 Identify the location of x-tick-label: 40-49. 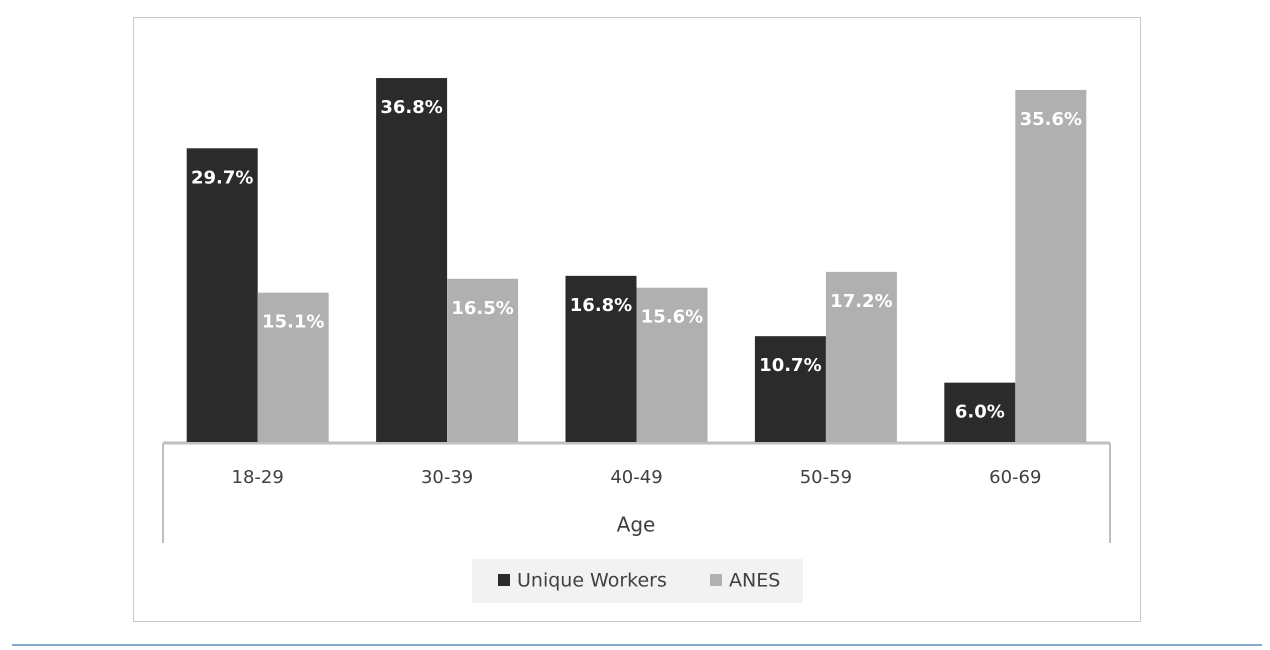
(636, 477).